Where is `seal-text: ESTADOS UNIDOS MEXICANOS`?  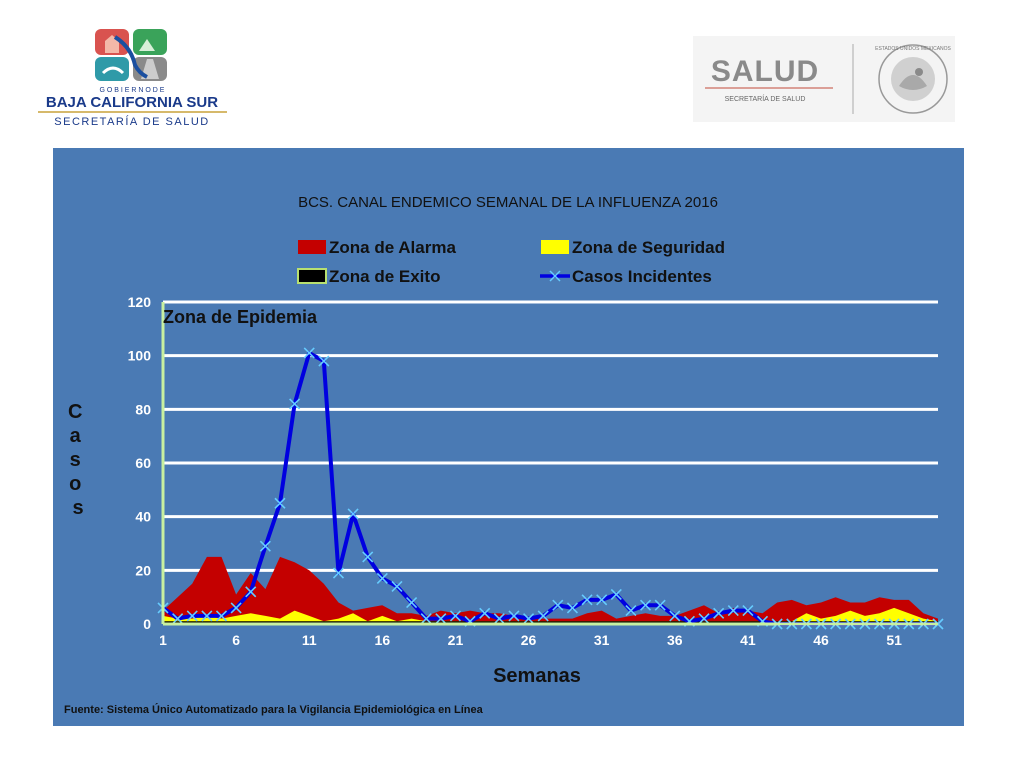 seal-text: ESTADOS UNIDOS MEXICANOS is located at coordinates (913, 49).